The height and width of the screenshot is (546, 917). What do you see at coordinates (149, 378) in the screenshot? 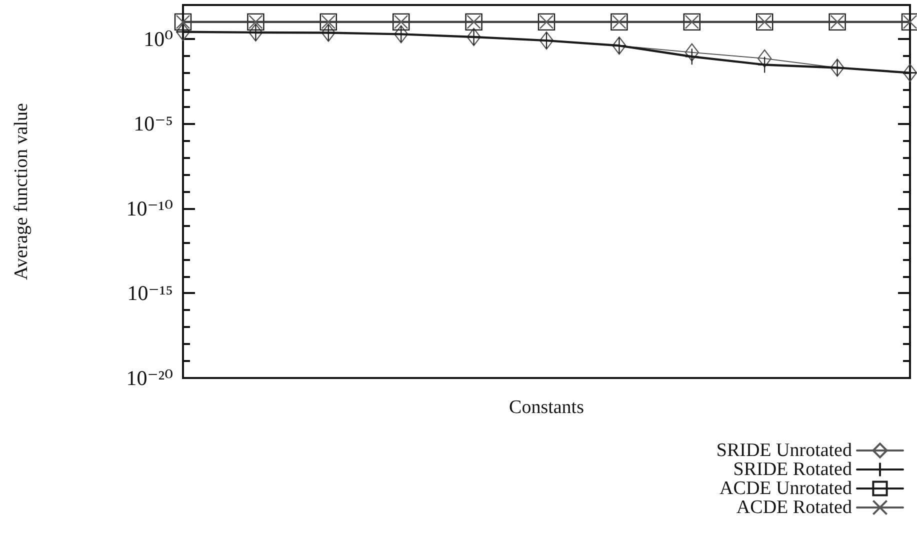
I see `y-tick-label: 10⁻²⁰` at bounding box center [149, 378].